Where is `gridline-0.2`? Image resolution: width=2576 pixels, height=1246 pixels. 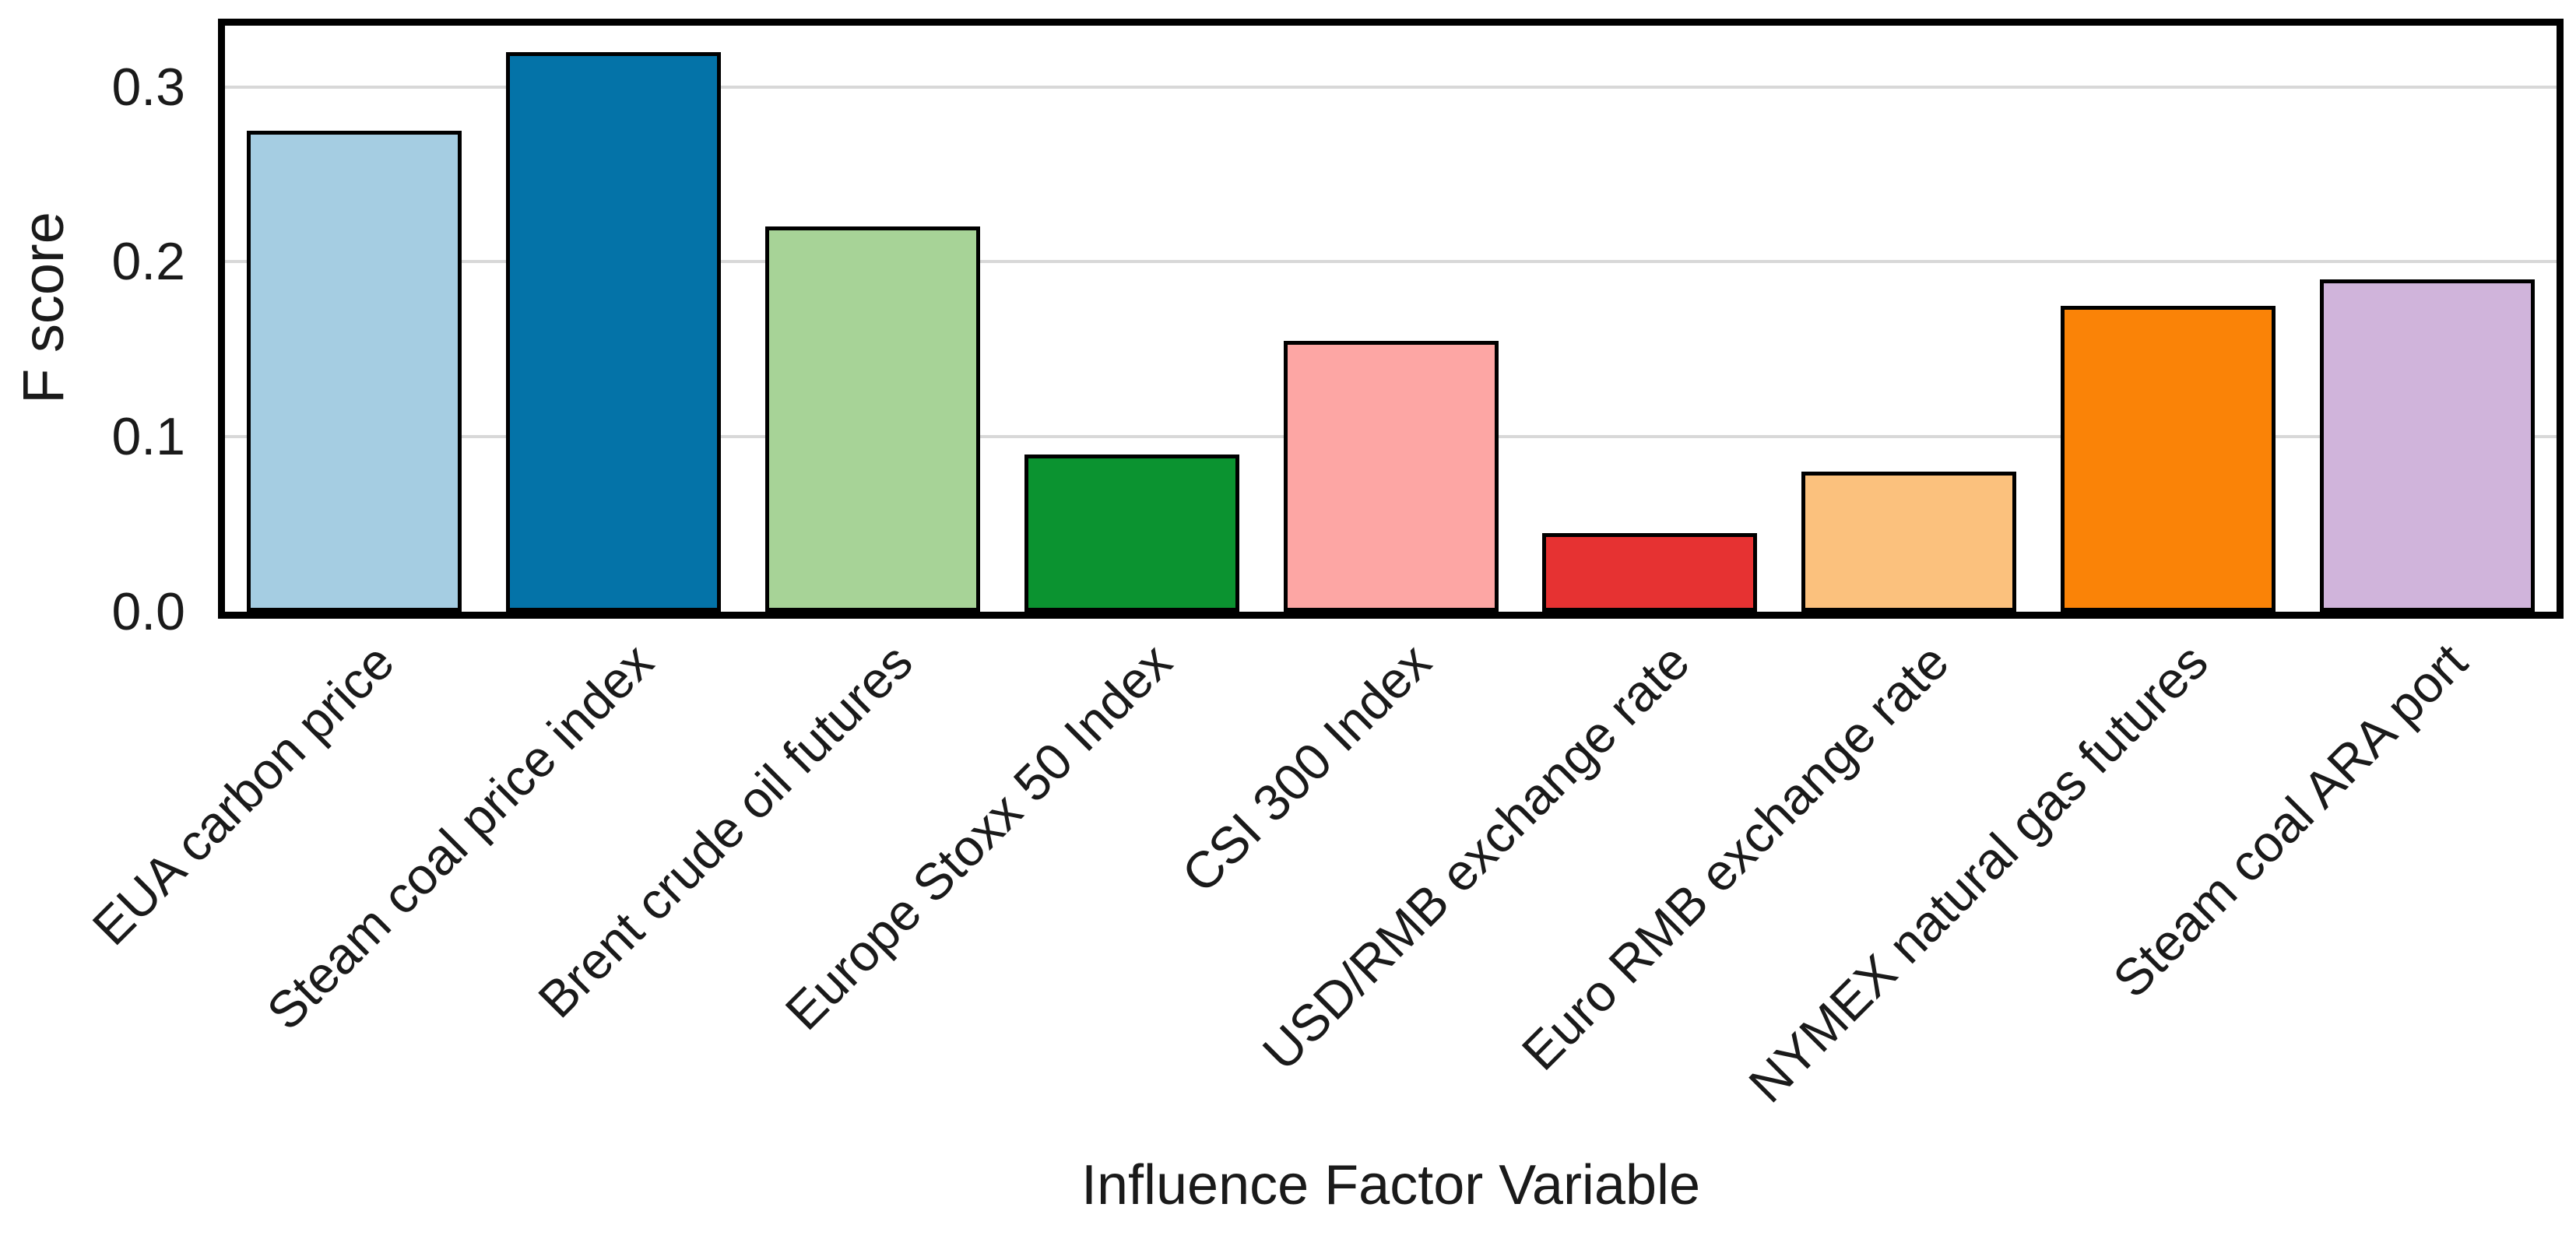
gridline-0.2 is located at coordinates (1391, 262).